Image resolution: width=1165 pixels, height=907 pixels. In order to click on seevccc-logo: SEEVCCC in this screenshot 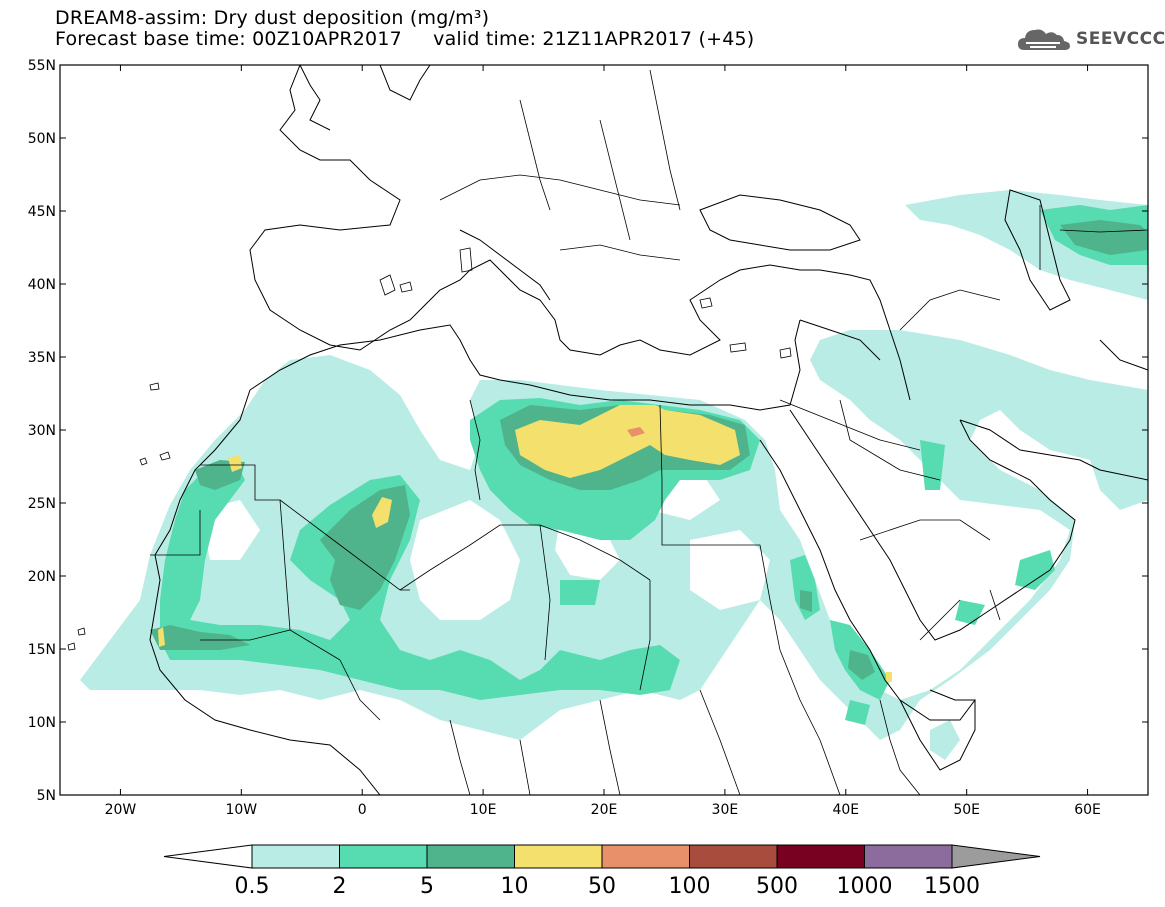, I will do `click(1090, 39)`.